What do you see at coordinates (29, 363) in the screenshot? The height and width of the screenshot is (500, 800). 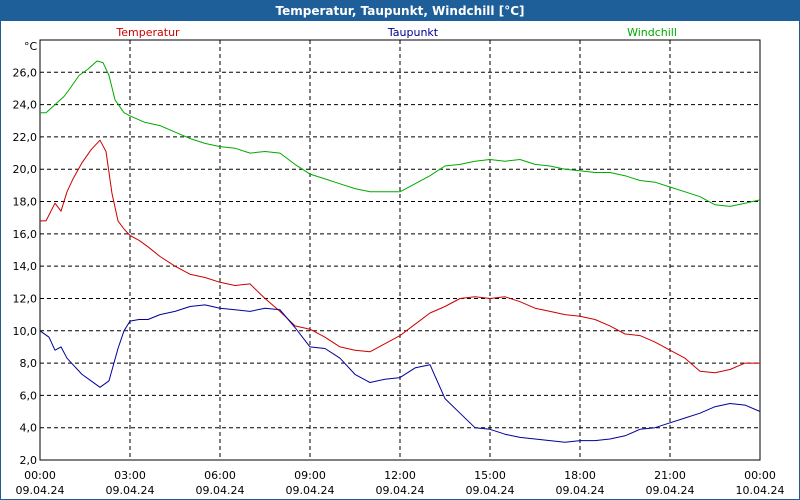 I see `y-tick-label: 8,0` at bounding box center [29, 363].